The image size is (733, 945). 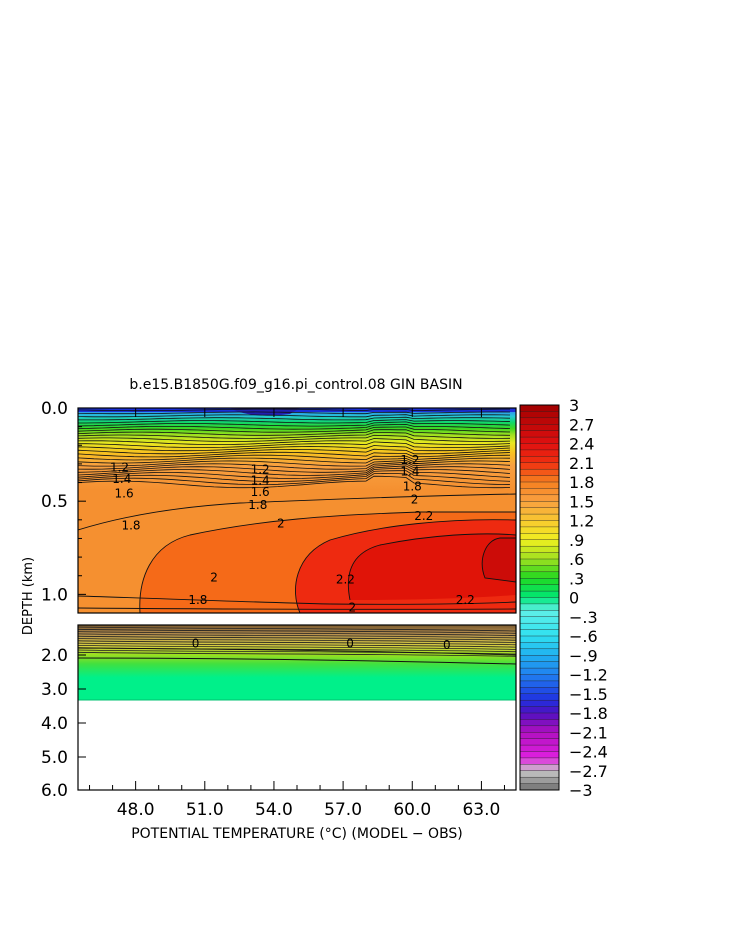 I want to click on colorbar-tick-label: 2.4, so click(x=581, y=444).